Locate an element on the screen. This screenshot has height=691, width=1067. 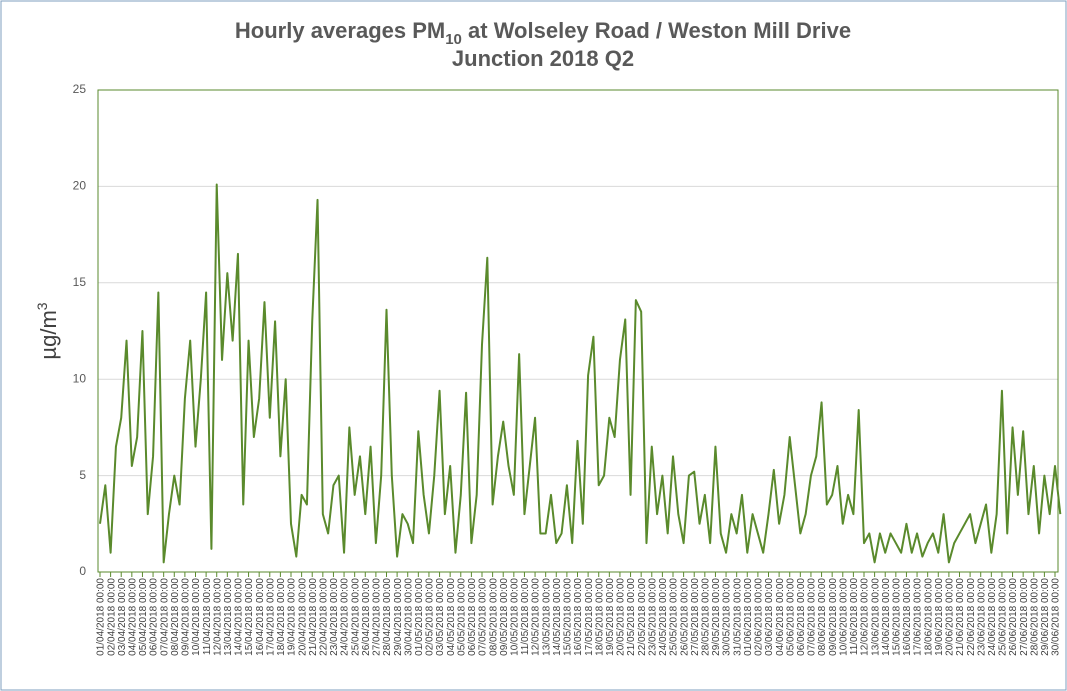
x-tick-label: 16/04/2018 00:00 is located at coordinates (260, 617).